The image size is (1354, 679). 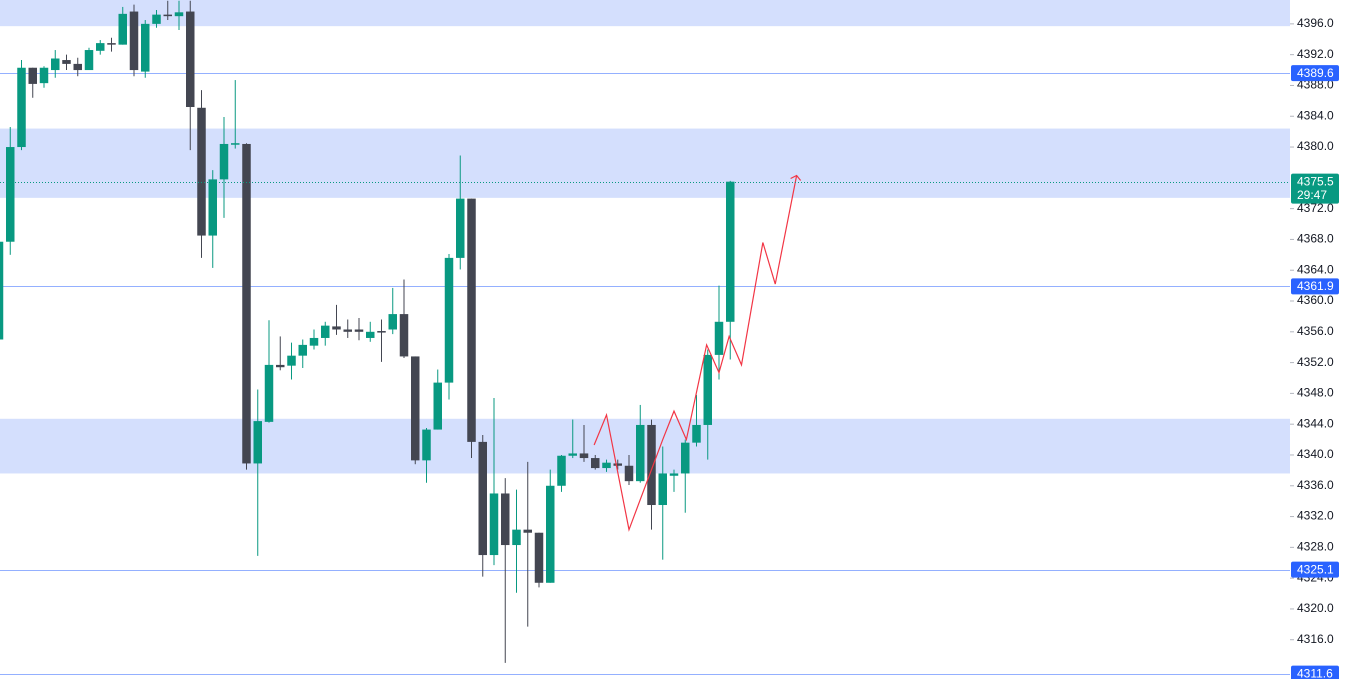 I want to click on projection-line, so click(x=695, y=353).